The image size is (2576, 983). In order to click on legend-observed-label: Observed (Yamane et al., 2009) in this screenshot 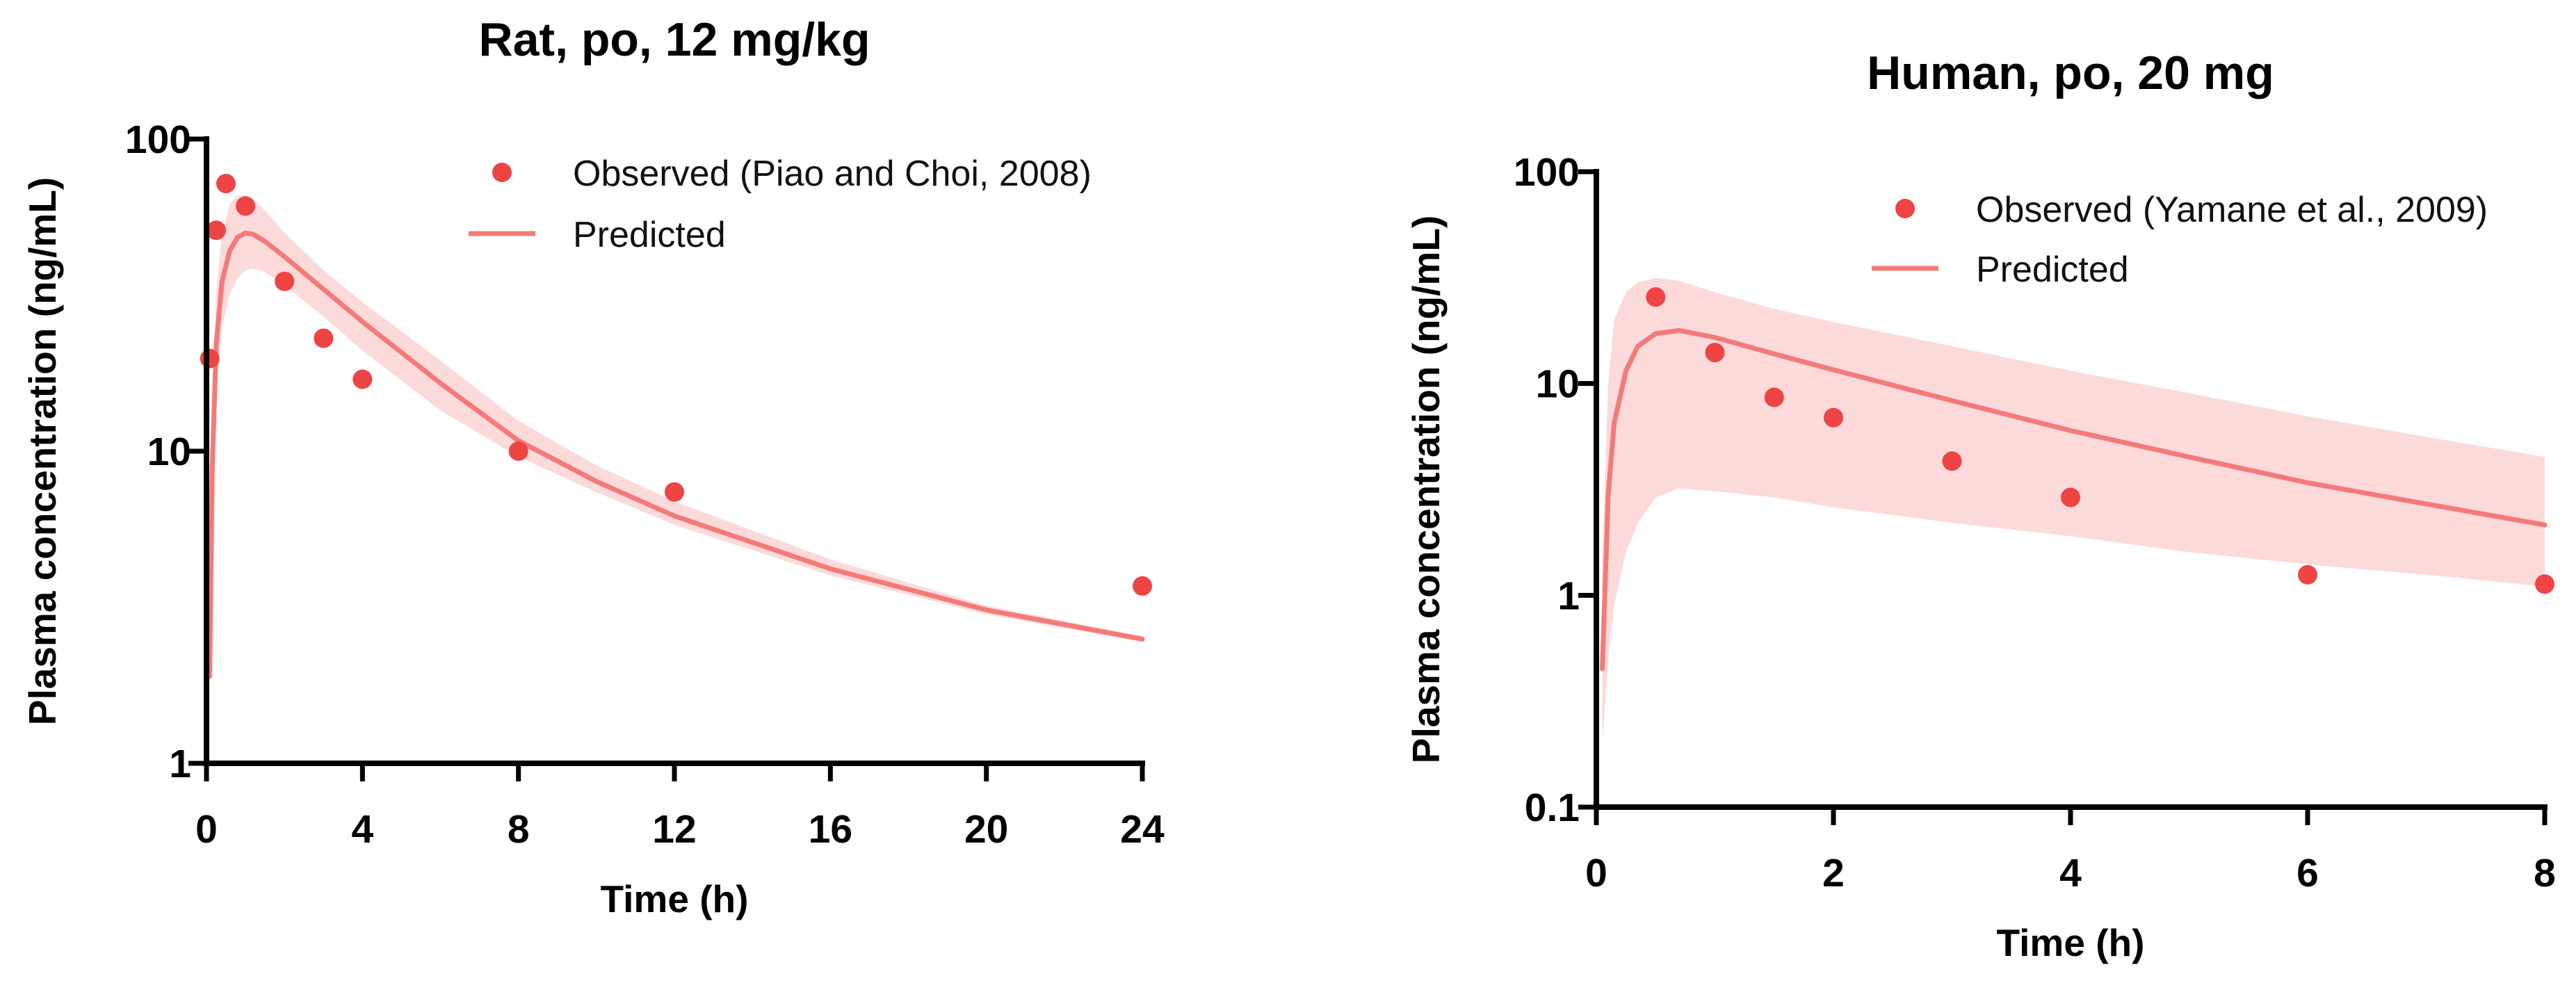, I will do `click(2232, 210)`.